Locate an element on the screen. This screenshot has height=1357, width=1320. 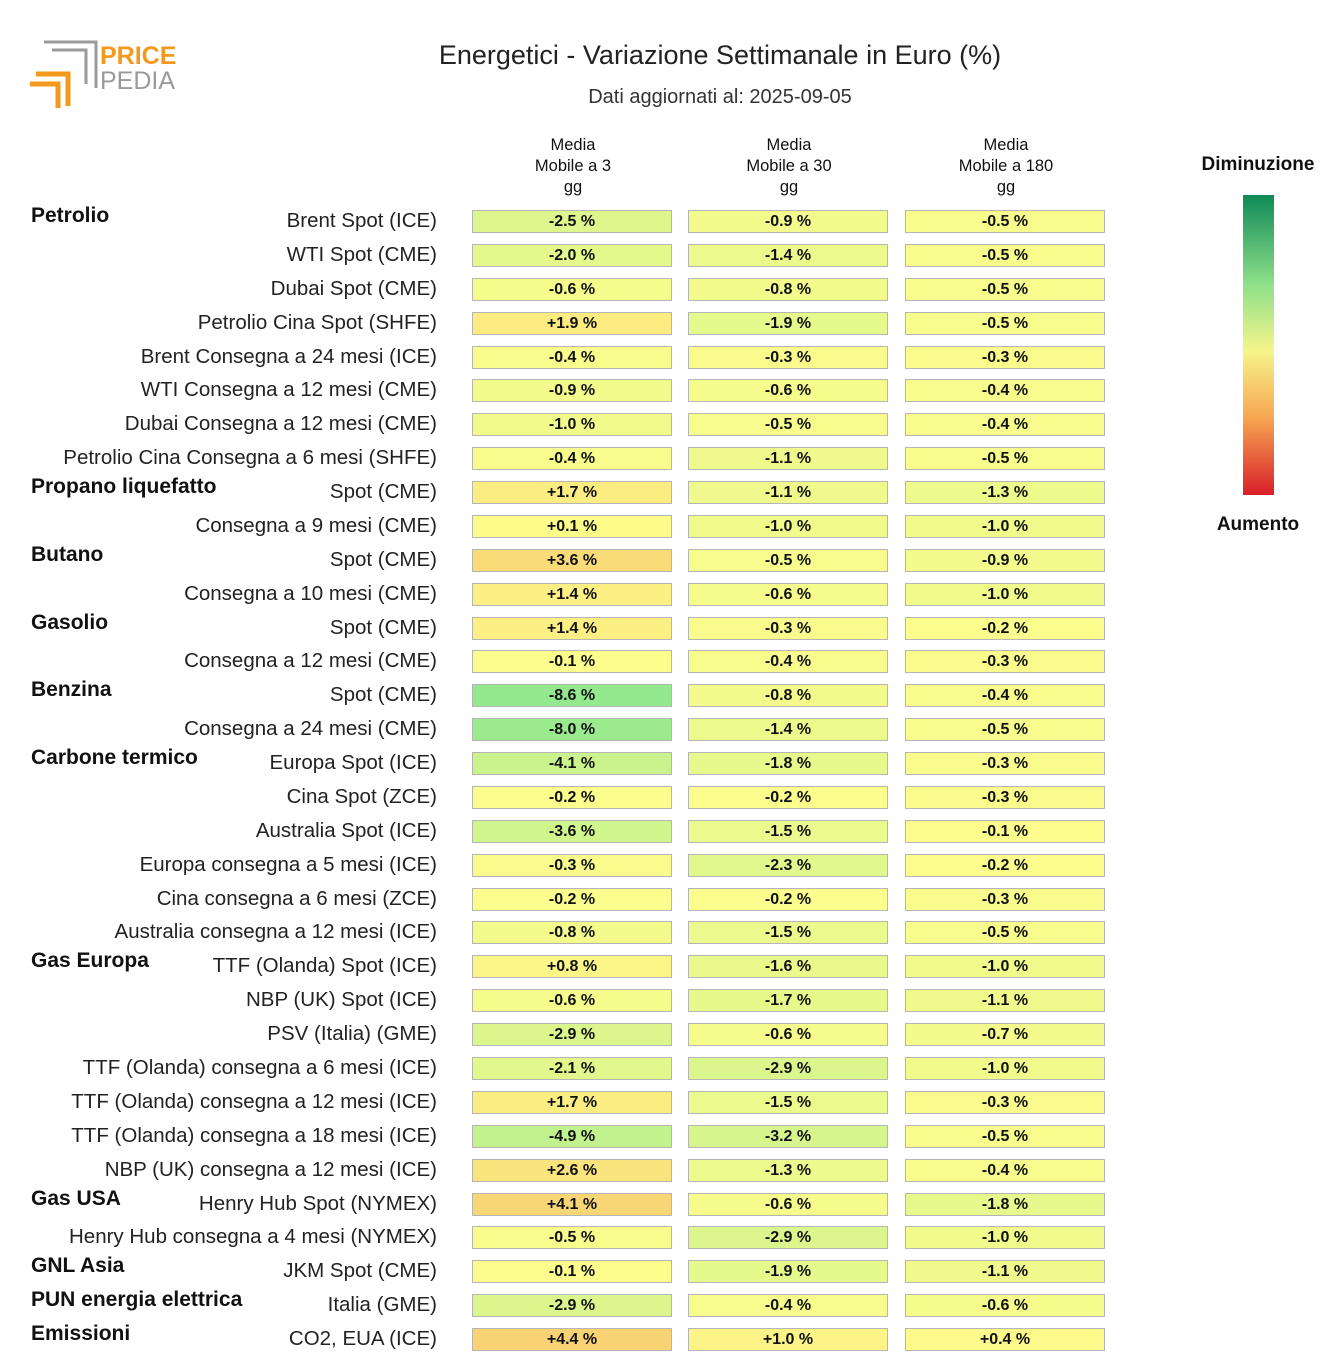
heatmap-cell: -3.6 % is located at coordinates (572, 831).